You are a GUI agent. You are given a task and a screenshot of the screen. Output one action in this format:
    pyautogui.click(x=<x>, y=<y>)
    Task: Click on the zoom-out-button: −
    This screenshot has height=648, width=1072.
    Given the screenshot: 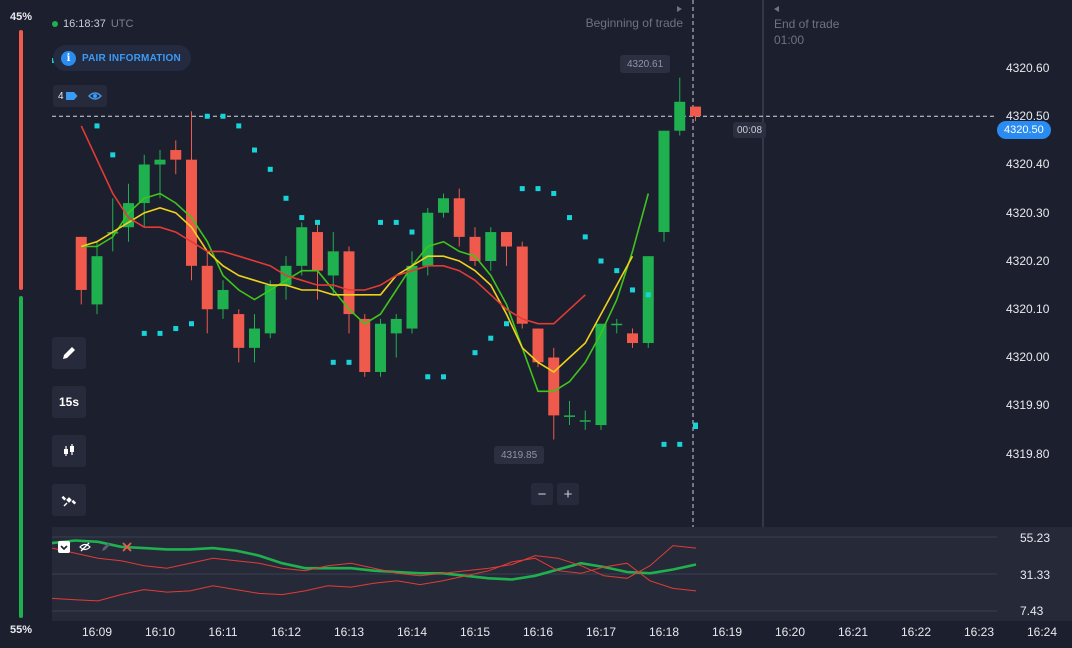 What is the action you would take?
    pyautogui.click(x=542, y=494)
    